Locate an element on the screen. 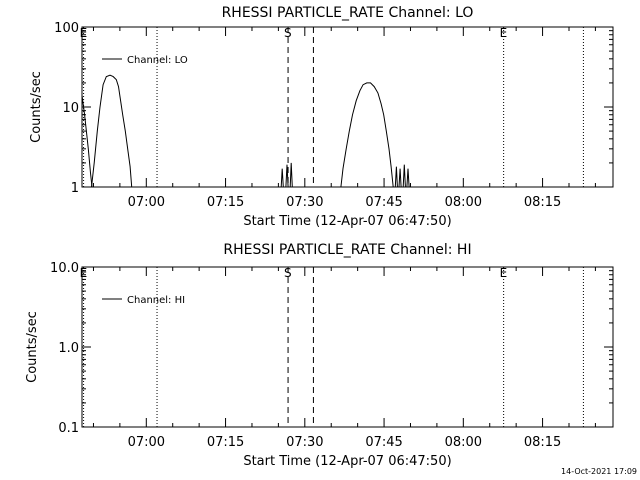 This screenshot has height=480, width=640. y-tick-label: 1.0 is located at coordinates (68, 348).